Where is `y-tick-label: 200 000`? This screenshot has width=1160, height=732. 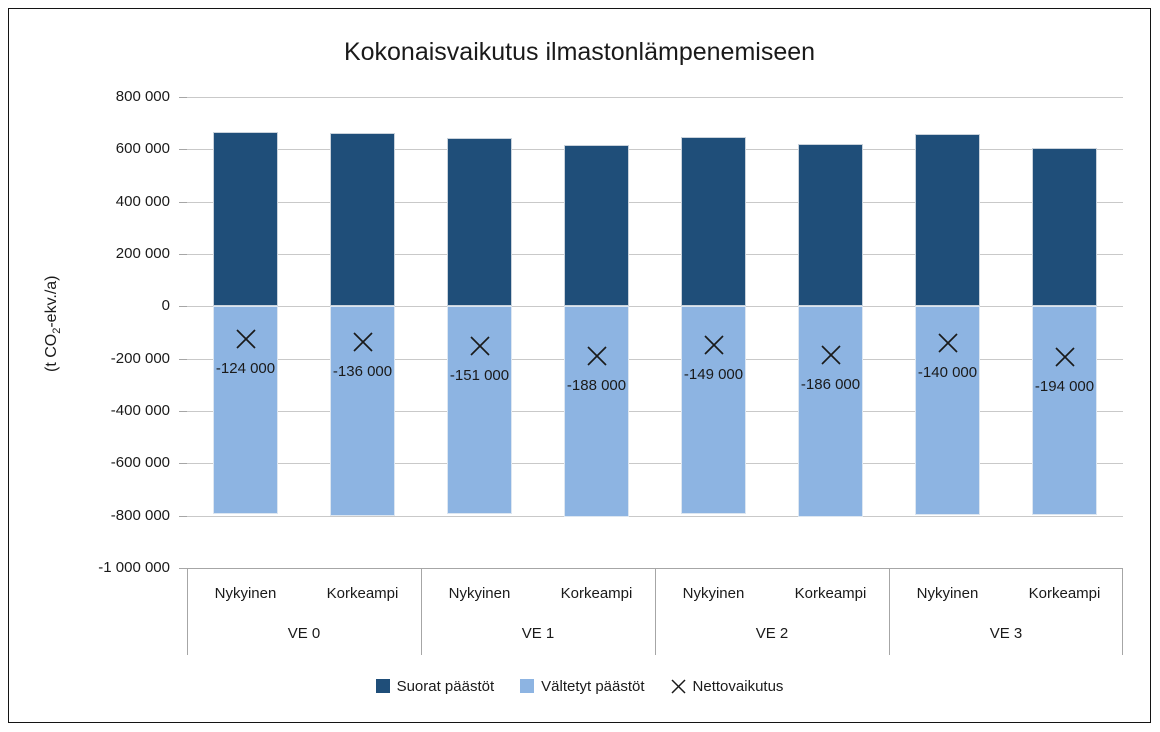
y-tick-label: 200 000 is located at coordinates (142, 253).